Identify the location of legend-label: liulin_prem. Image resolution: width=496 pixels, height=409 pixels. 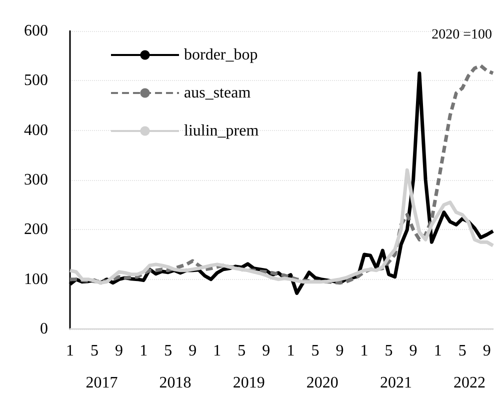
(222, 131).